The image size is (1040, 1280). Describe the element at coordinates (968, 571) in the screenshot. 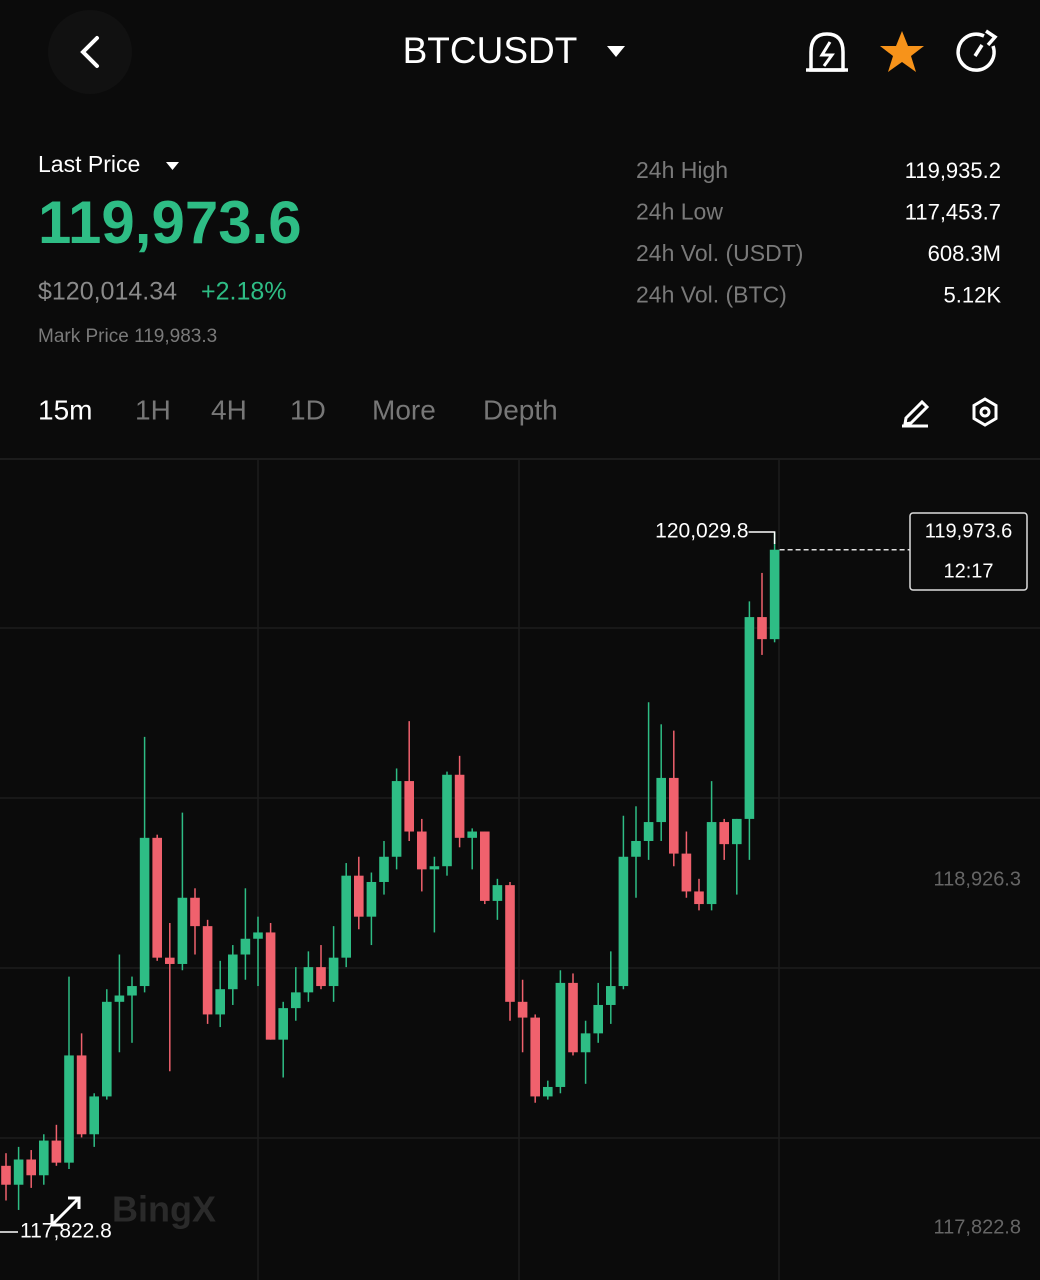

I see `countdown: 12:17` at that location.